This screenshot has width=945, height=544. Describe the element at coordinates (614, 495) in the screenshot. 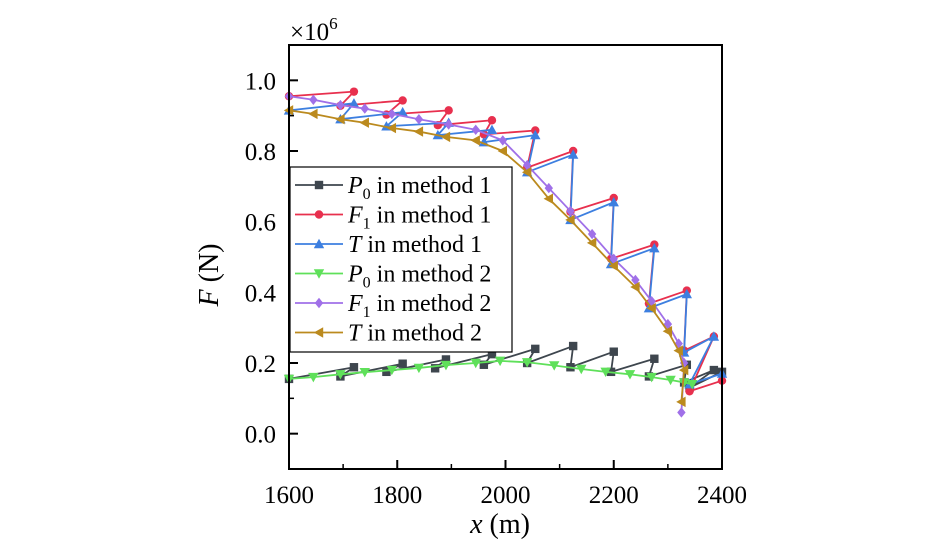

I see `x-tick-label: 2200` at that location.